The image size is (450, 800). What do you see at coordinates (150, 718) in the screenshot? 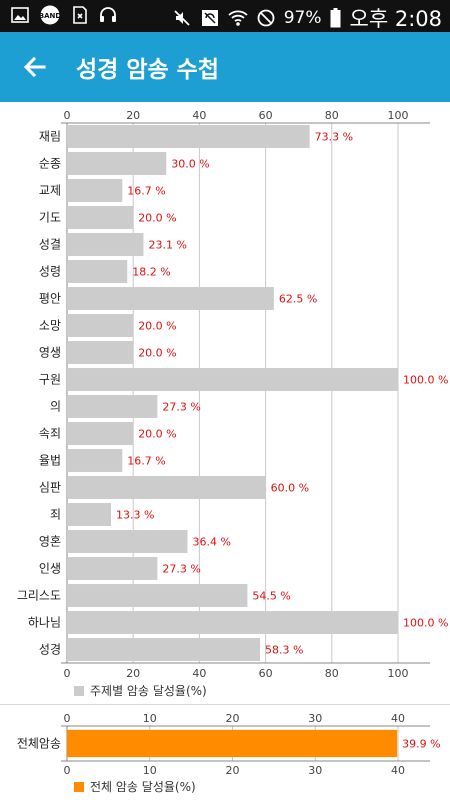
I see `x-tick-label-top: 10` at bounding box center [150, 718].